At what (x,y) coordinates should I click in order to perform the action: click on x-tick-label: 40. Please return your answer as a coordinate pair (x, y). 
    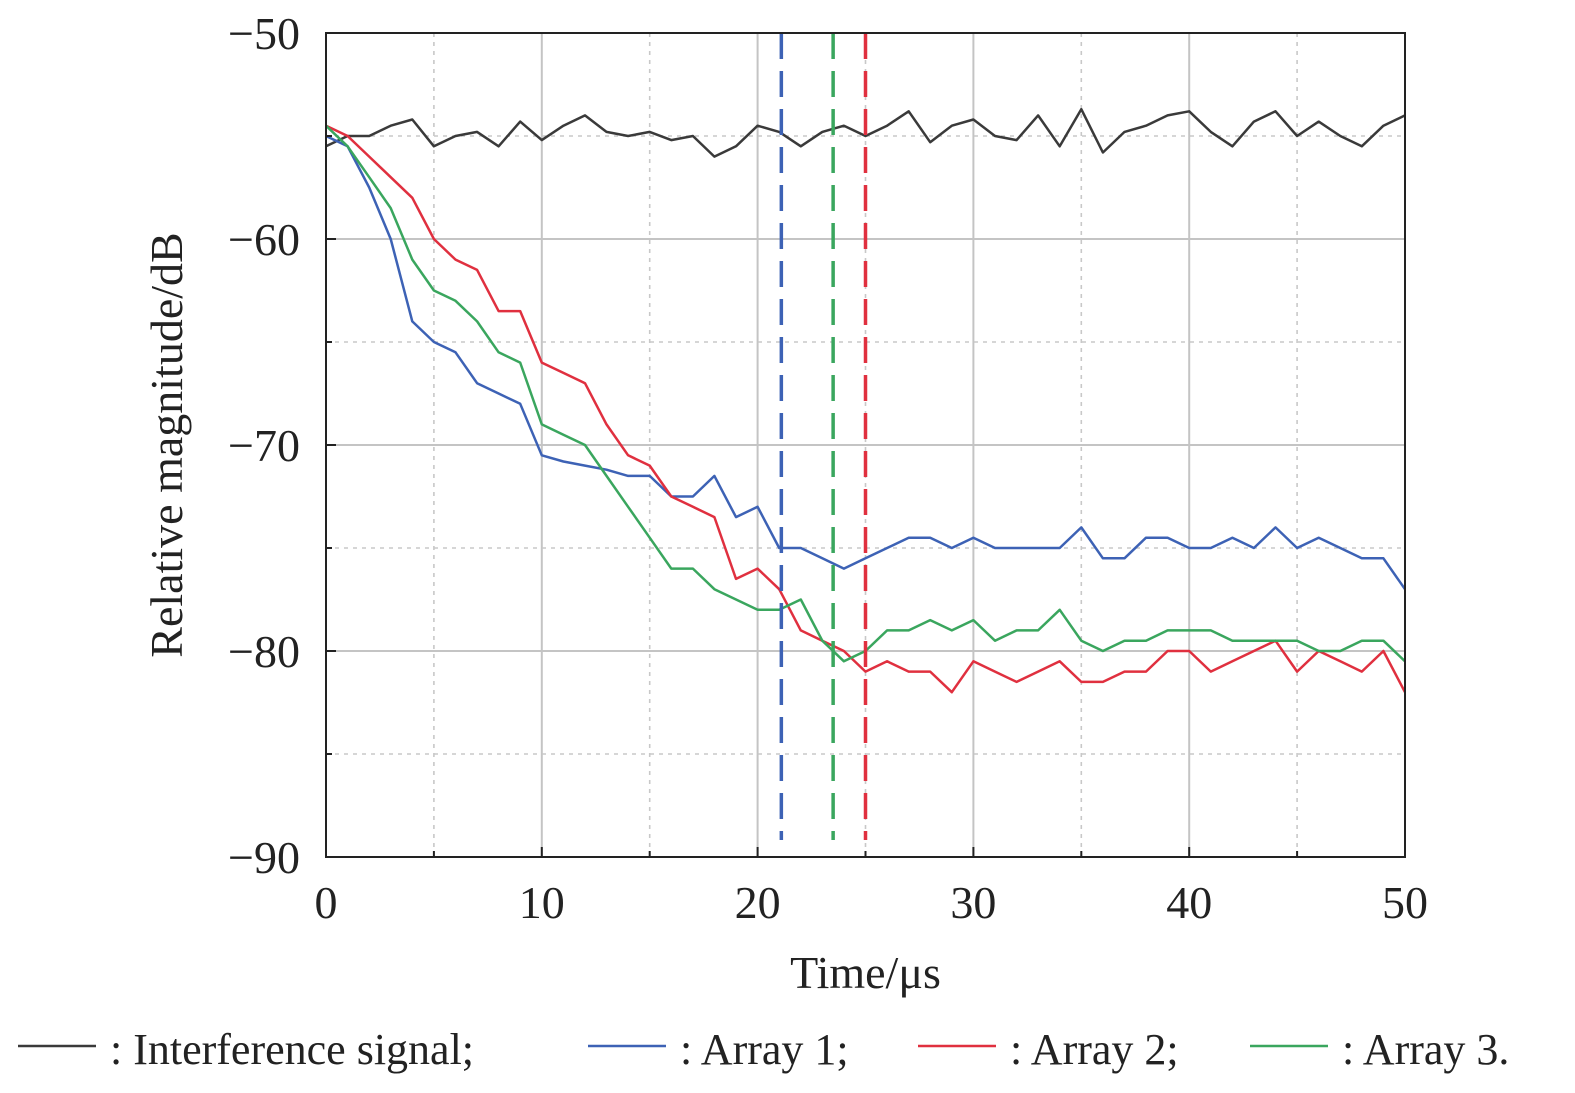
    Looking at the image, I should click on (1189, 902).